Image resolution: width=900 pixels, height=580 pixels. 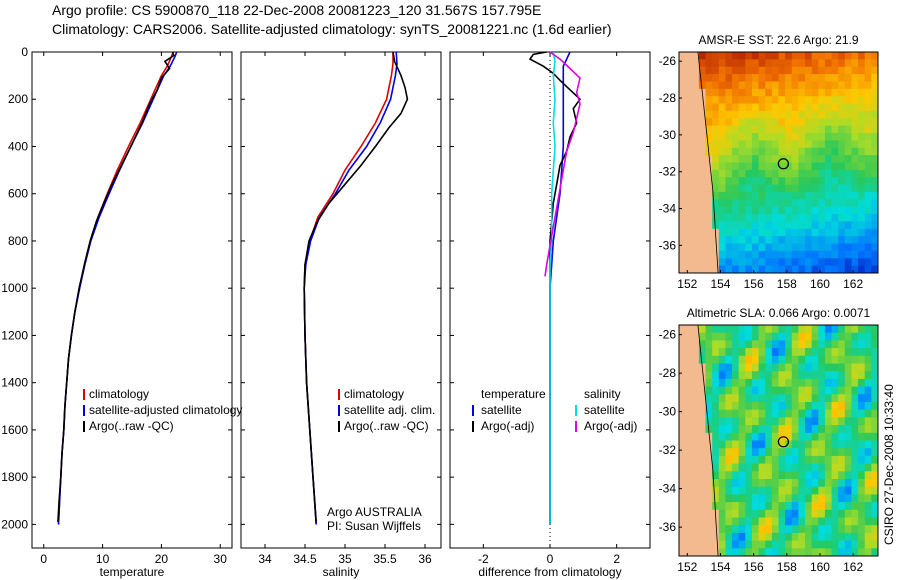 What do you see at coordinates (132, 572) in the screenshot?
I see `x-axis-label: temperature` at bounding box center [132, 572].